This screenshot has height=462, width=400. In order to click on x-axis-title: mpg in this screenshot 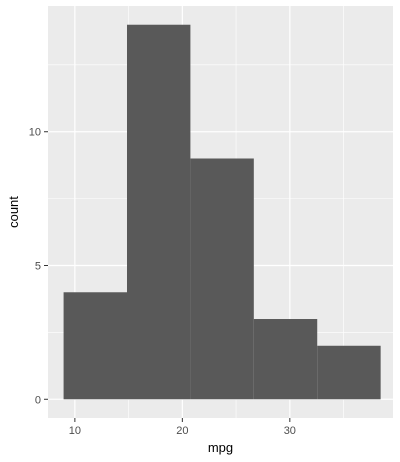, I will do `click(220, 447)`.